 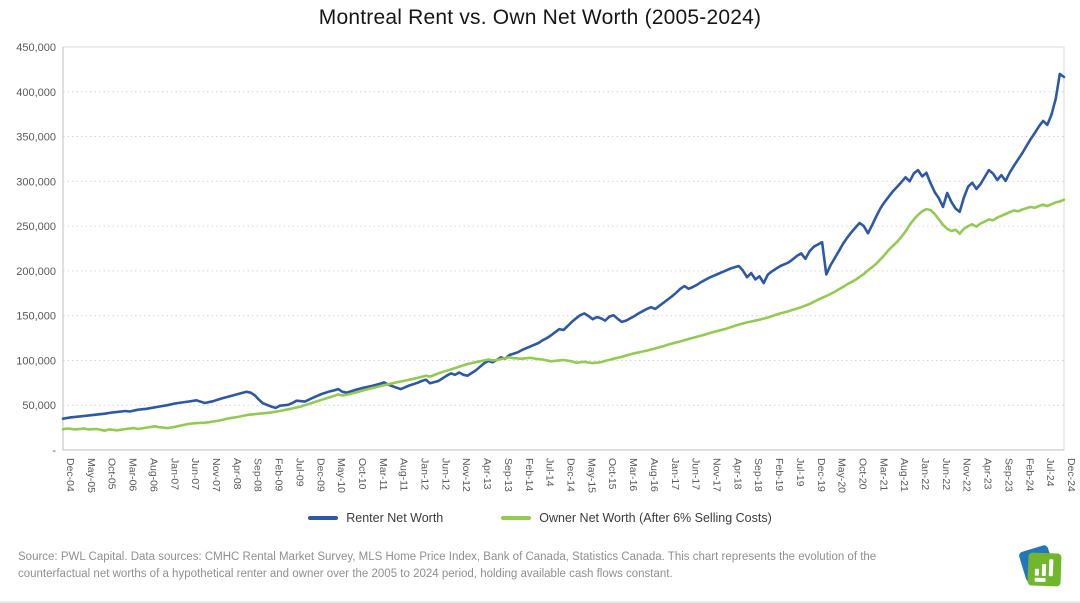 I want to click on svg-text: May-20, so click(x=842, y=475).